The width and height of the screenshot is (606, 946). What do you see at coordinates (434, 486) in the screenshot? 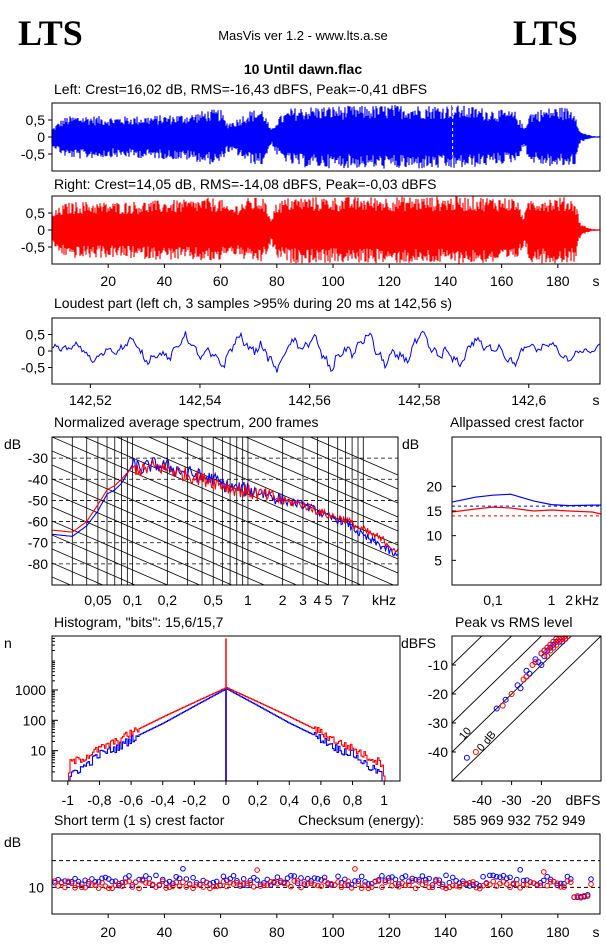
I see `crest-ytick-label: 20` at bounding box center [434, 486].